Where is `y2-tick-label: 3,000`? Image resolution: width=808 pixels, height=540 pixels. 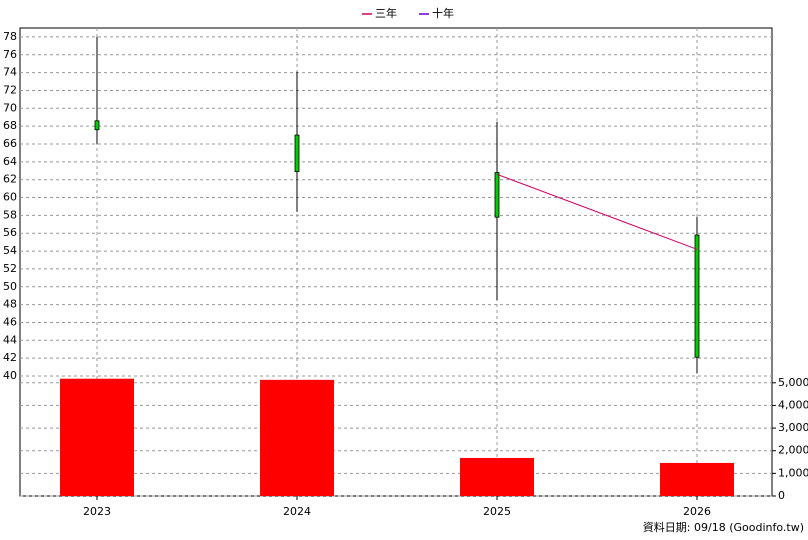 y2-tick-label: 3,000 is located at coordinates (793, 427).